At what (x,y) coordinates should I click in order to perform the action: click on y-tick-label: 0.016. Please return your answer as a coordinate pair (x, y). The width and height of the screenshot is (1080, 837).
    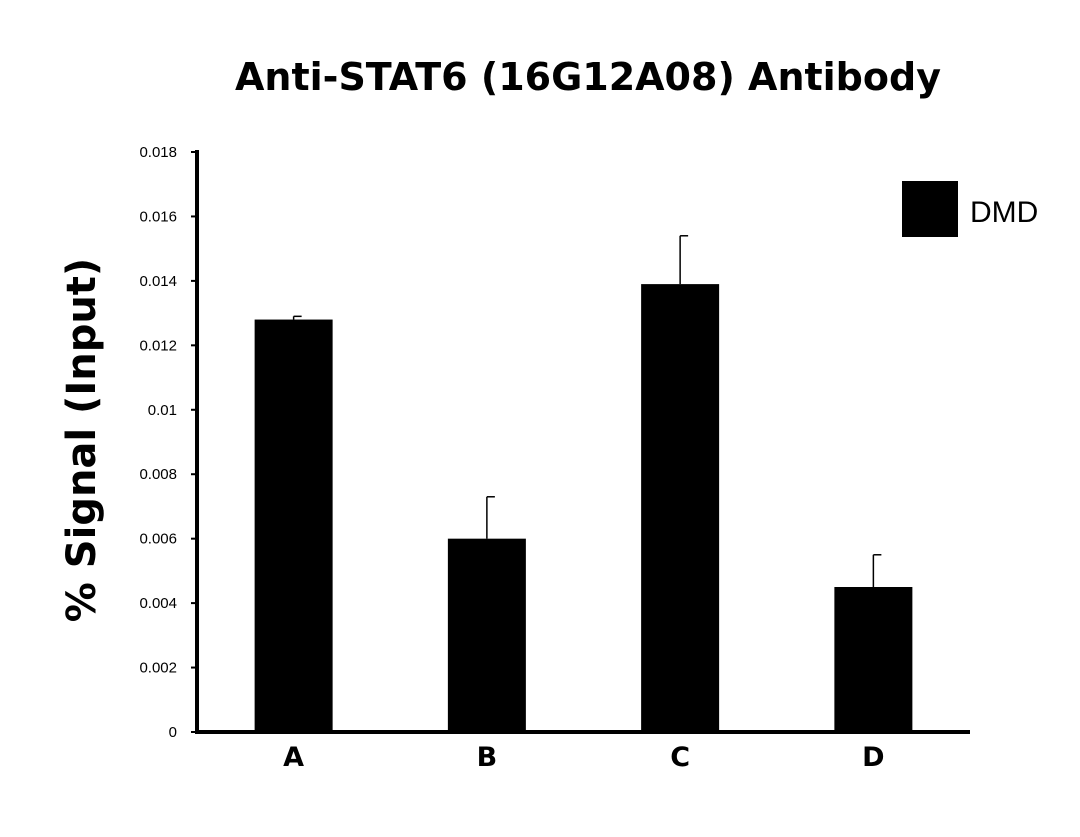
    Looking at the image, I should click on (158, 216).